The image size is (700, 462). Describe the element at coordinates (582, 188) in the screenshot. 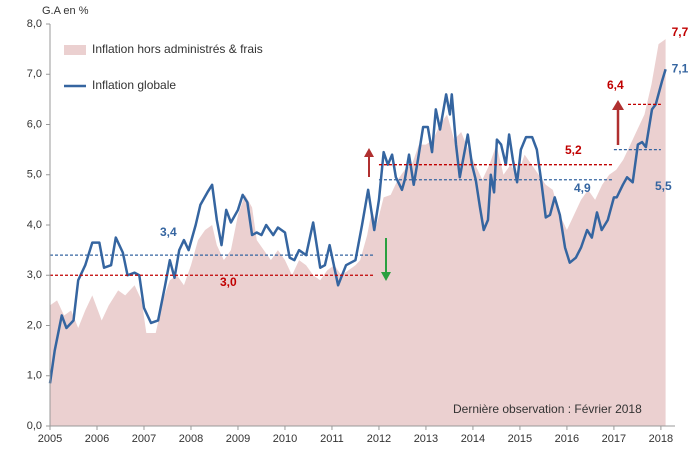

I see `ref-label: 4,9` at that location.